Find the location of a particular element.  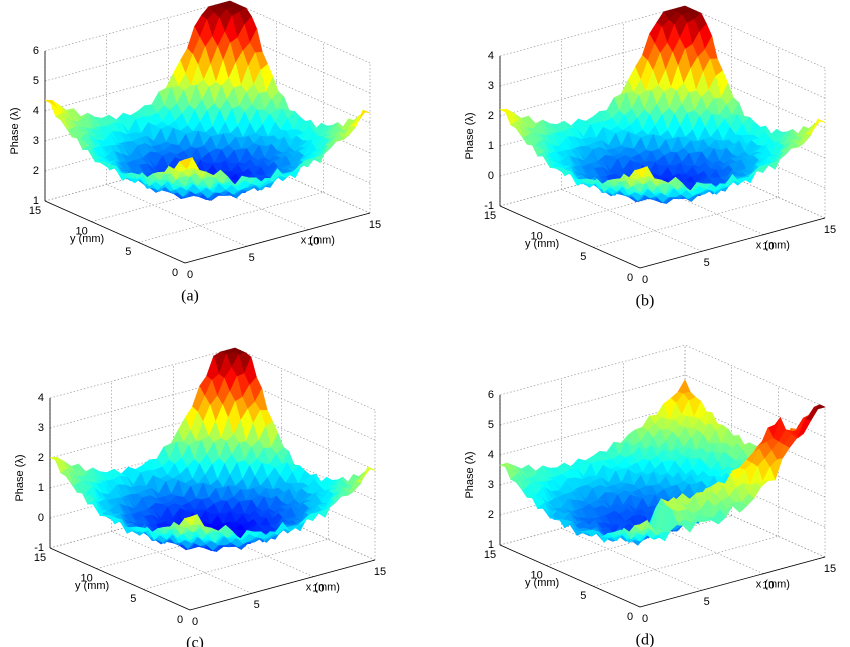

surface is located at coordinates (662, 104).